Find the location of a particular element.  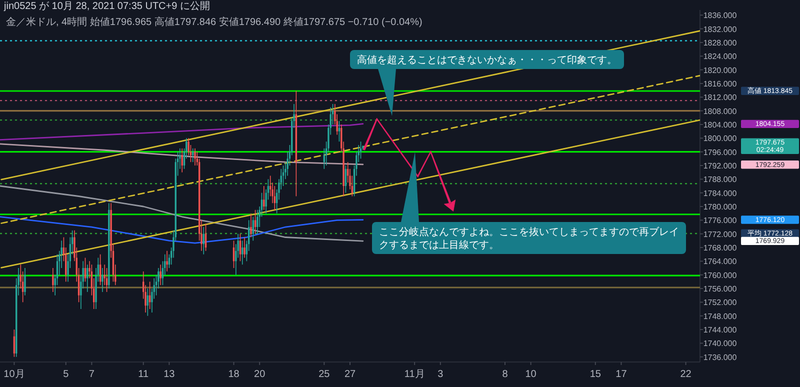

x-tick-label: 17 is located at coordinates (622, 374).